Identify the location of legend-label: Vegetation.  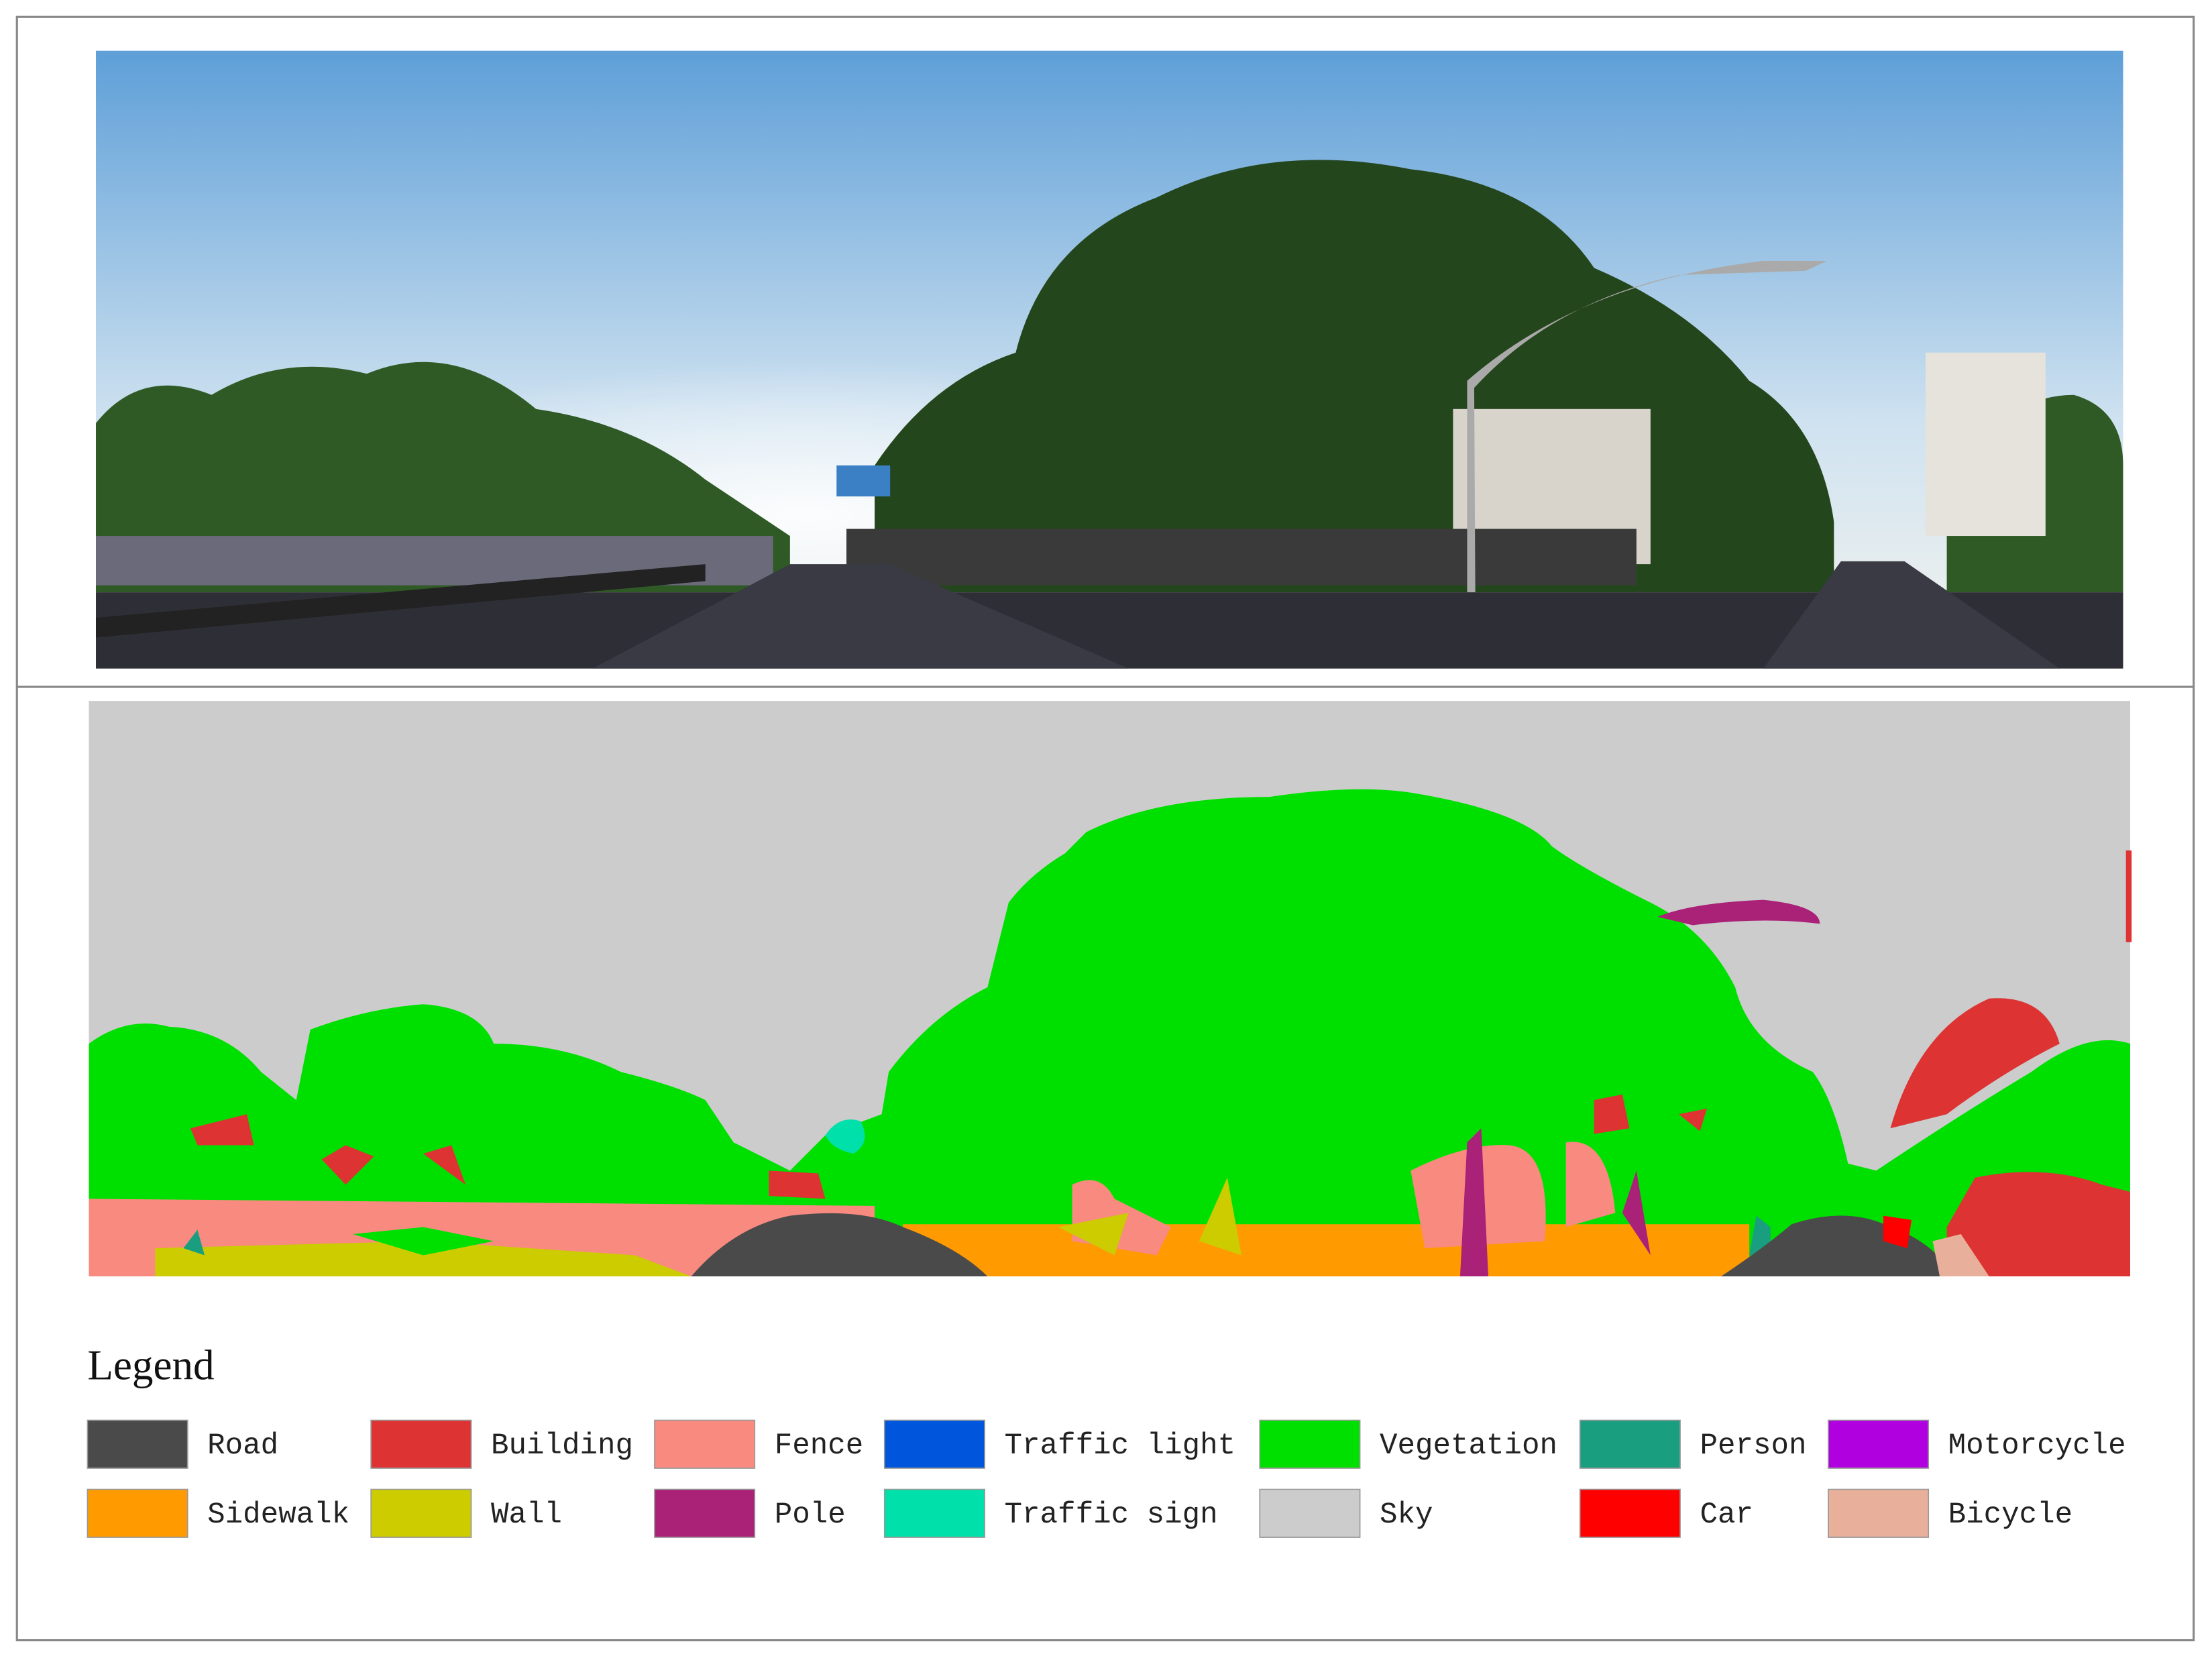
(1468, 1446).